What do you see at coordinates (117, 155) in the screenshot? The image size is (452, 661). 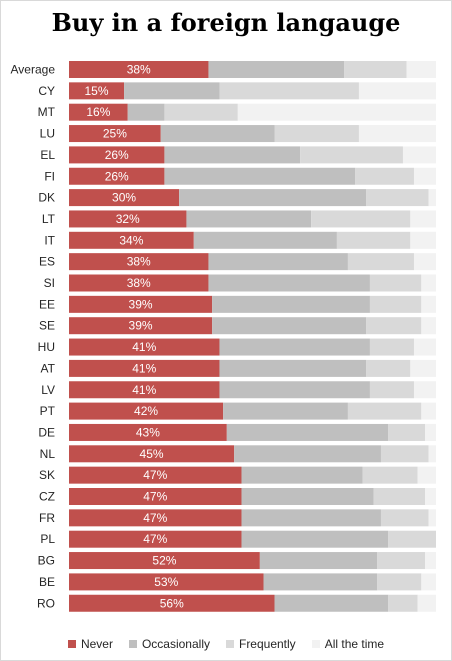 I see `bar-never-el` at bounding box center [117, 155].